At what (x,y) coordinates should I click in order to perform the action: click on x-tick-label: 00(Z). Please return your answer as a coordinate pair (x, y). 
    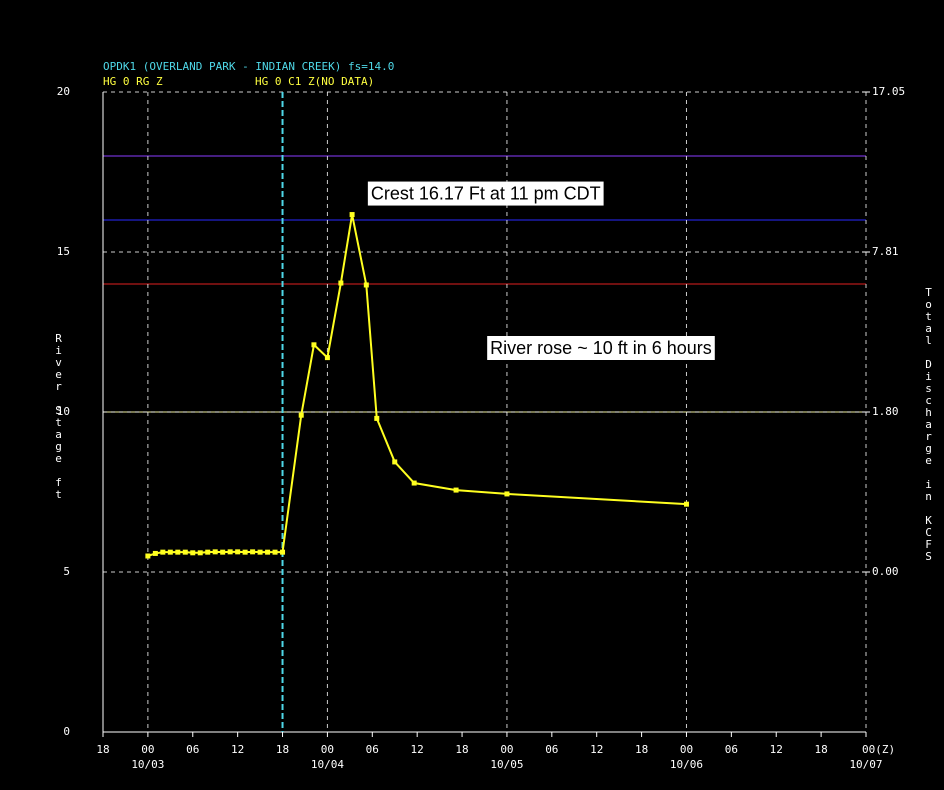
    Looking at the image, I should click on (878, 749).